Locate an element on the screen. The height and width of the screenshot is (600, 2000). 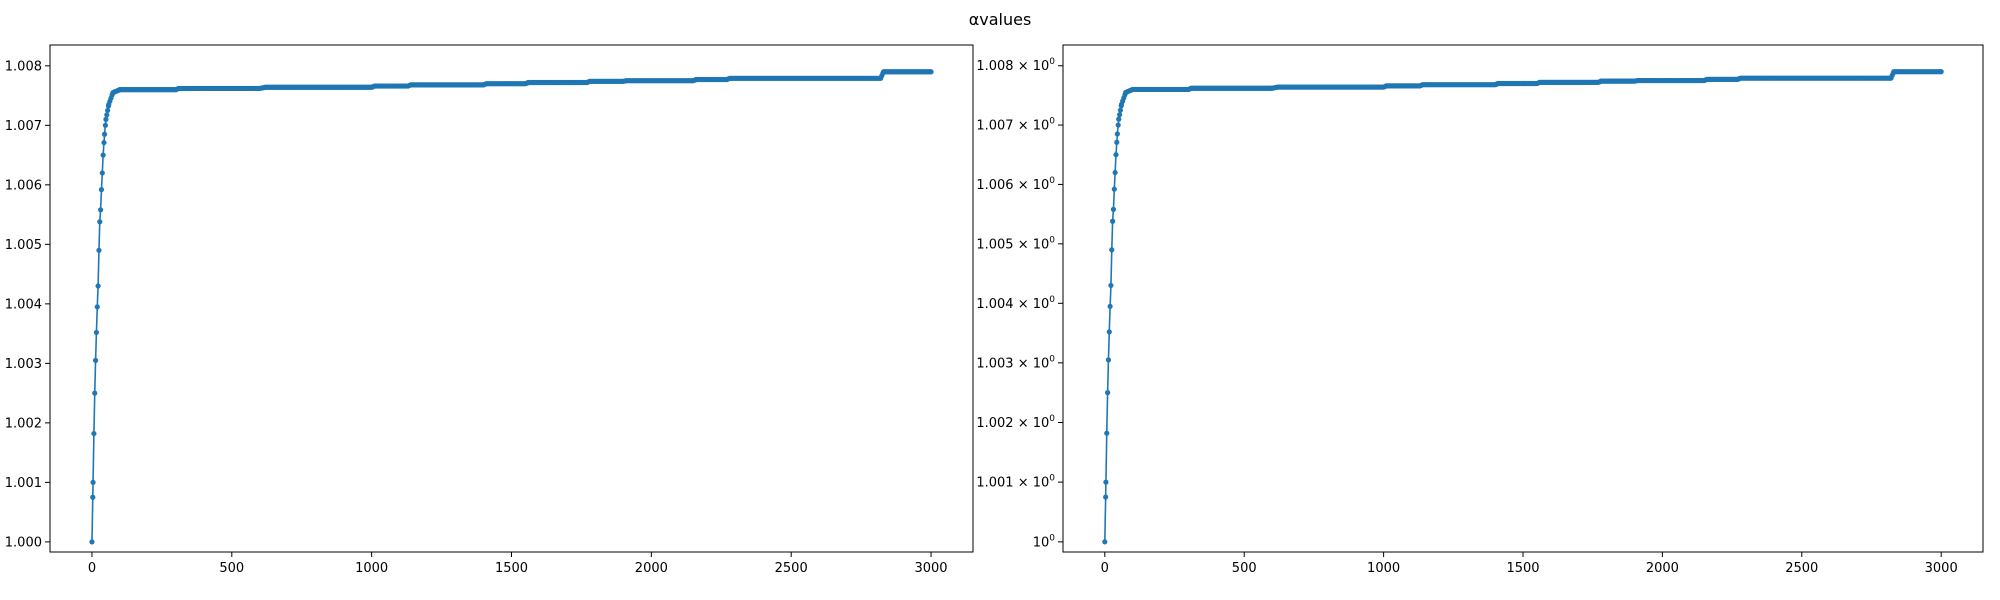
chart-0-x-tick-label: 0 is located at coordinates (92, 568).